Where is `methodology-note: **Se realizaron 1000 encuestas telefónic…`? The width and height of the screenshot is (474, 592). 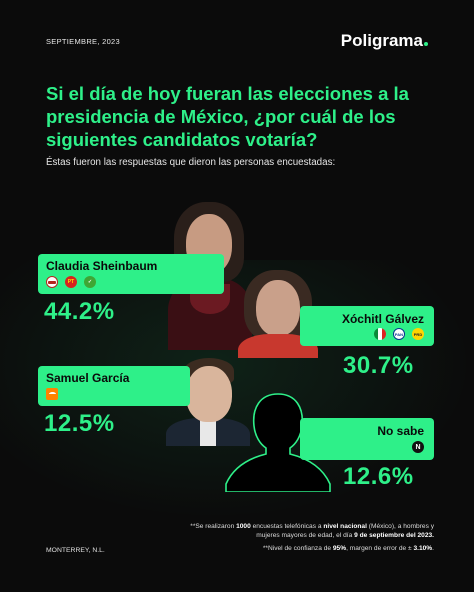
methodology-note: **Se realizaron 1000 encuestas telefónic… is located at coordinates (304, 537).